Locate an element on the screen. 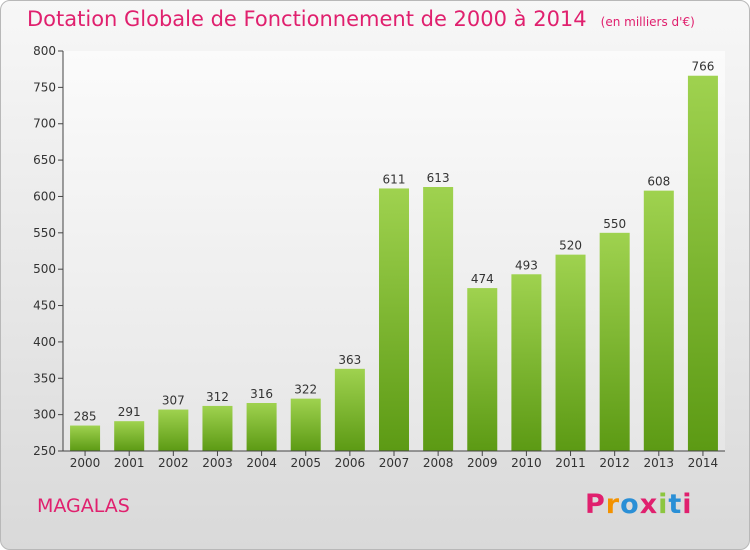  x-tick-label: 2004 is located at coordinates (261, 463).